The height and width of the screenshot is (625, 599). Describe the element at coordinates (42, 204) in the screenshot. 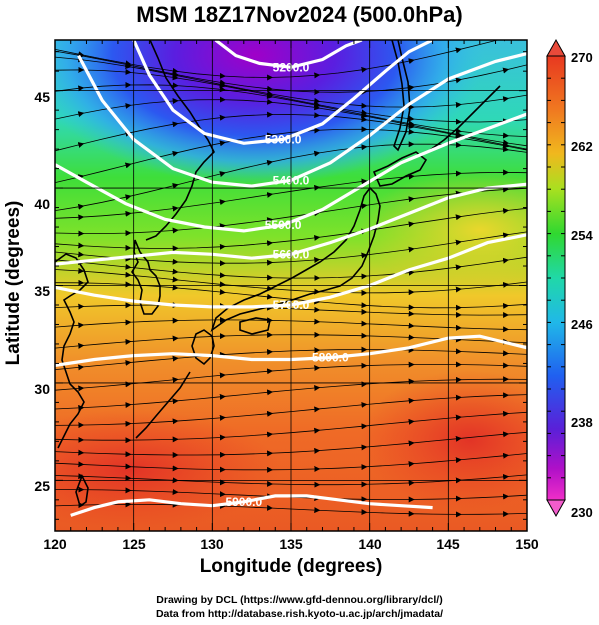

I see `y-tick-label: 40` at that location.